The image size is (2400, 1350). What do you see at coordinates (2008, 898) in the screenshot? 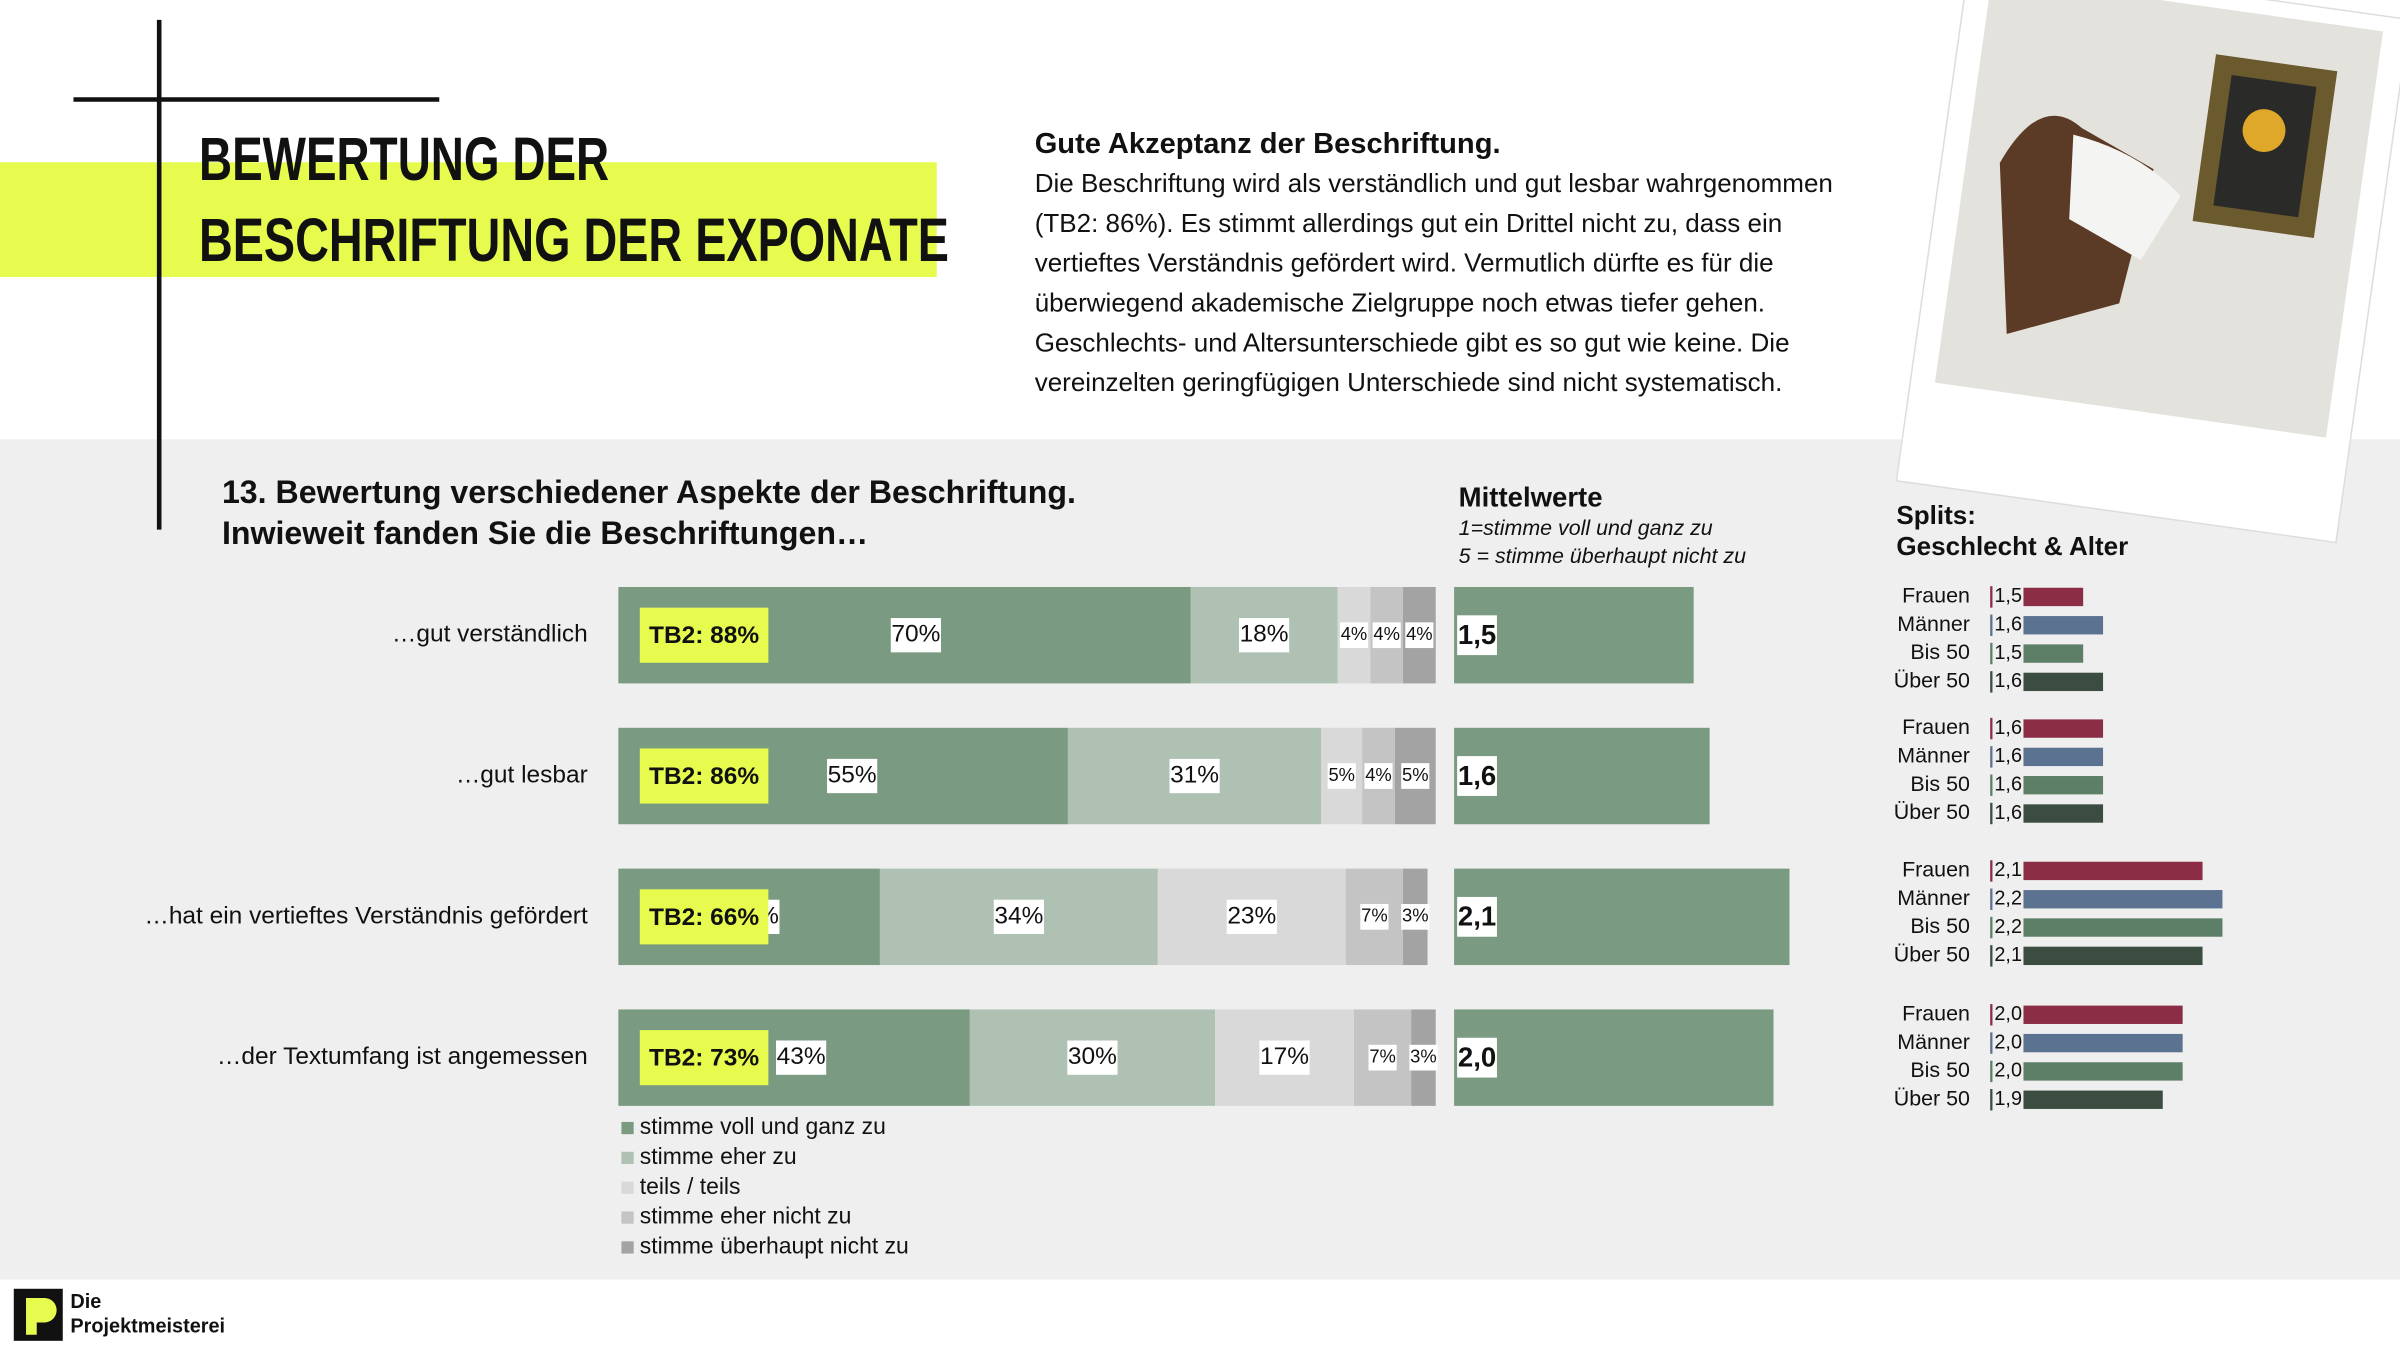
I see `value-label: 2,2` at bounding box center [2008, 898].